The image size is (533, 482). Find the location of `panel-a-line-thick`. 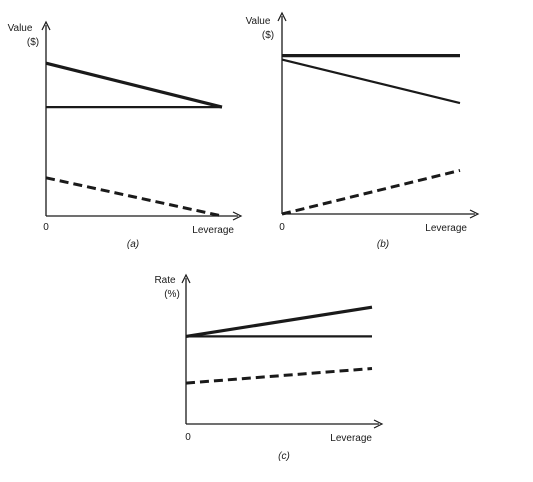

panel-a-line-thick is located at coordinates (134, 85).